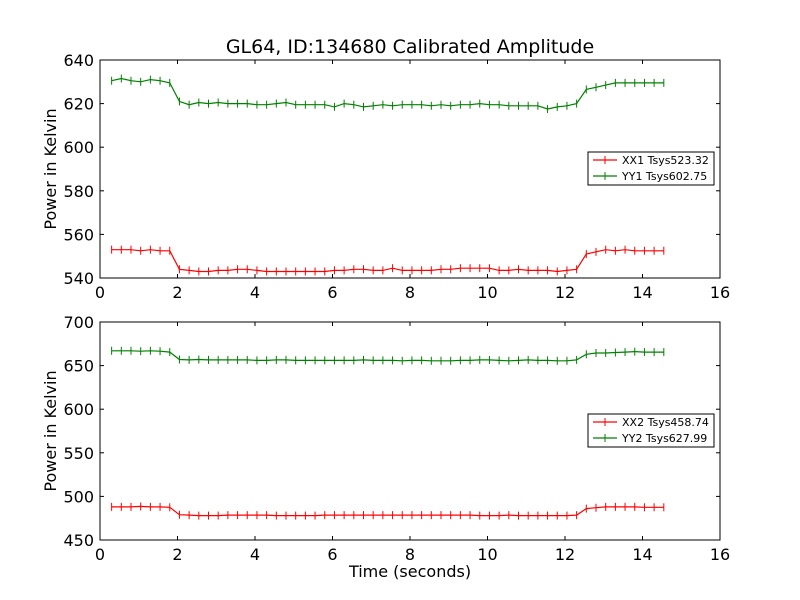 Image resolution: width=800 pixels, height=600 pixels. What do you see at coordinates (642, 292) in the screenshot?
I see `top-x-tick-label: 14` at bounding box center [642, 292].